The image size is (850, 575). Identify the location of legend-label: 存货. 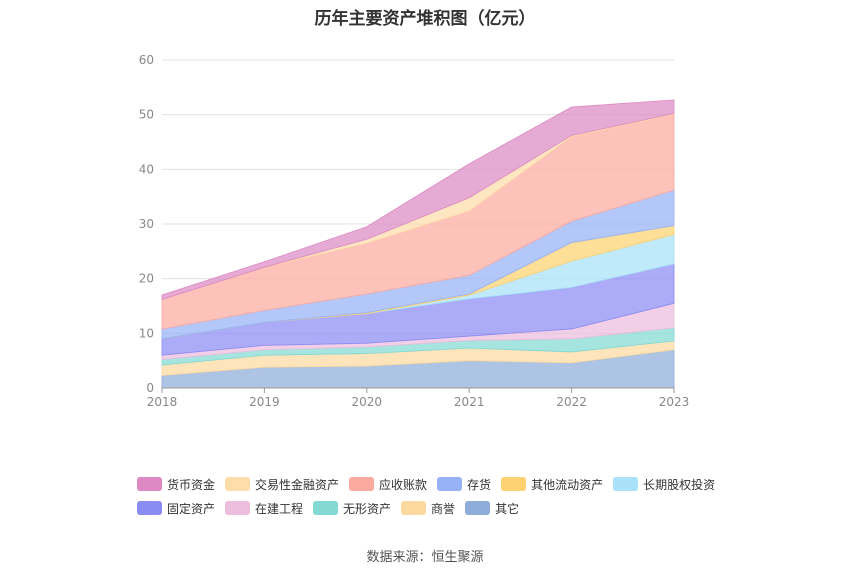
(479, 484).